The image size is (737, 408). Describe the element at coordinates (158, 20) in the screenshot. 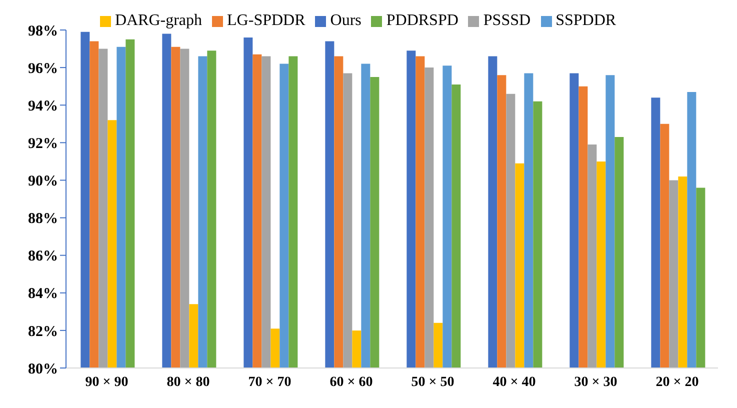

I see `legend-label: DARG-graph` at that location.